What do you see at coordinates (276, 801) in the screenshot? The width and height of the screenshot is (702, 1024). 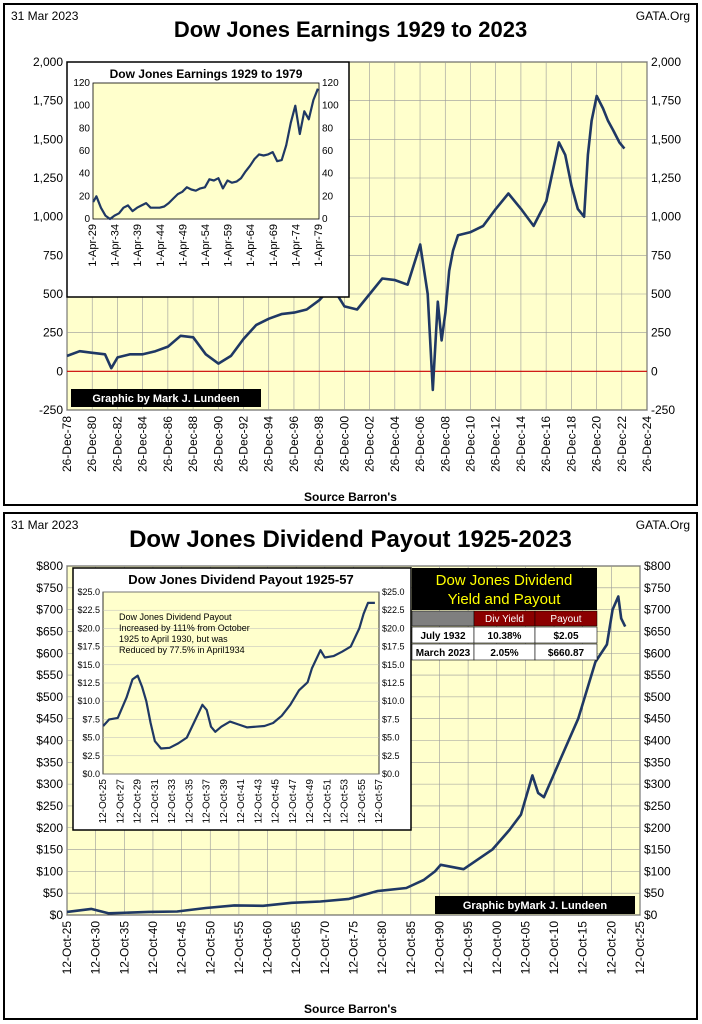 I see `inset-x-tick-label: 12-Oct-45` at bounding box center [276, 801].